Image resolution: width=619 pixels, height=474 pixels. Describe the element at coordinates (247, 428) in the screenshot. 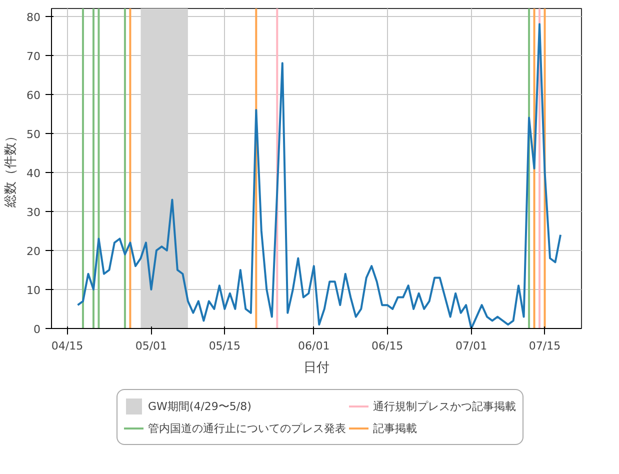

I see `legend-label: 管内国道の通行止についてのプレス発表` at that location.